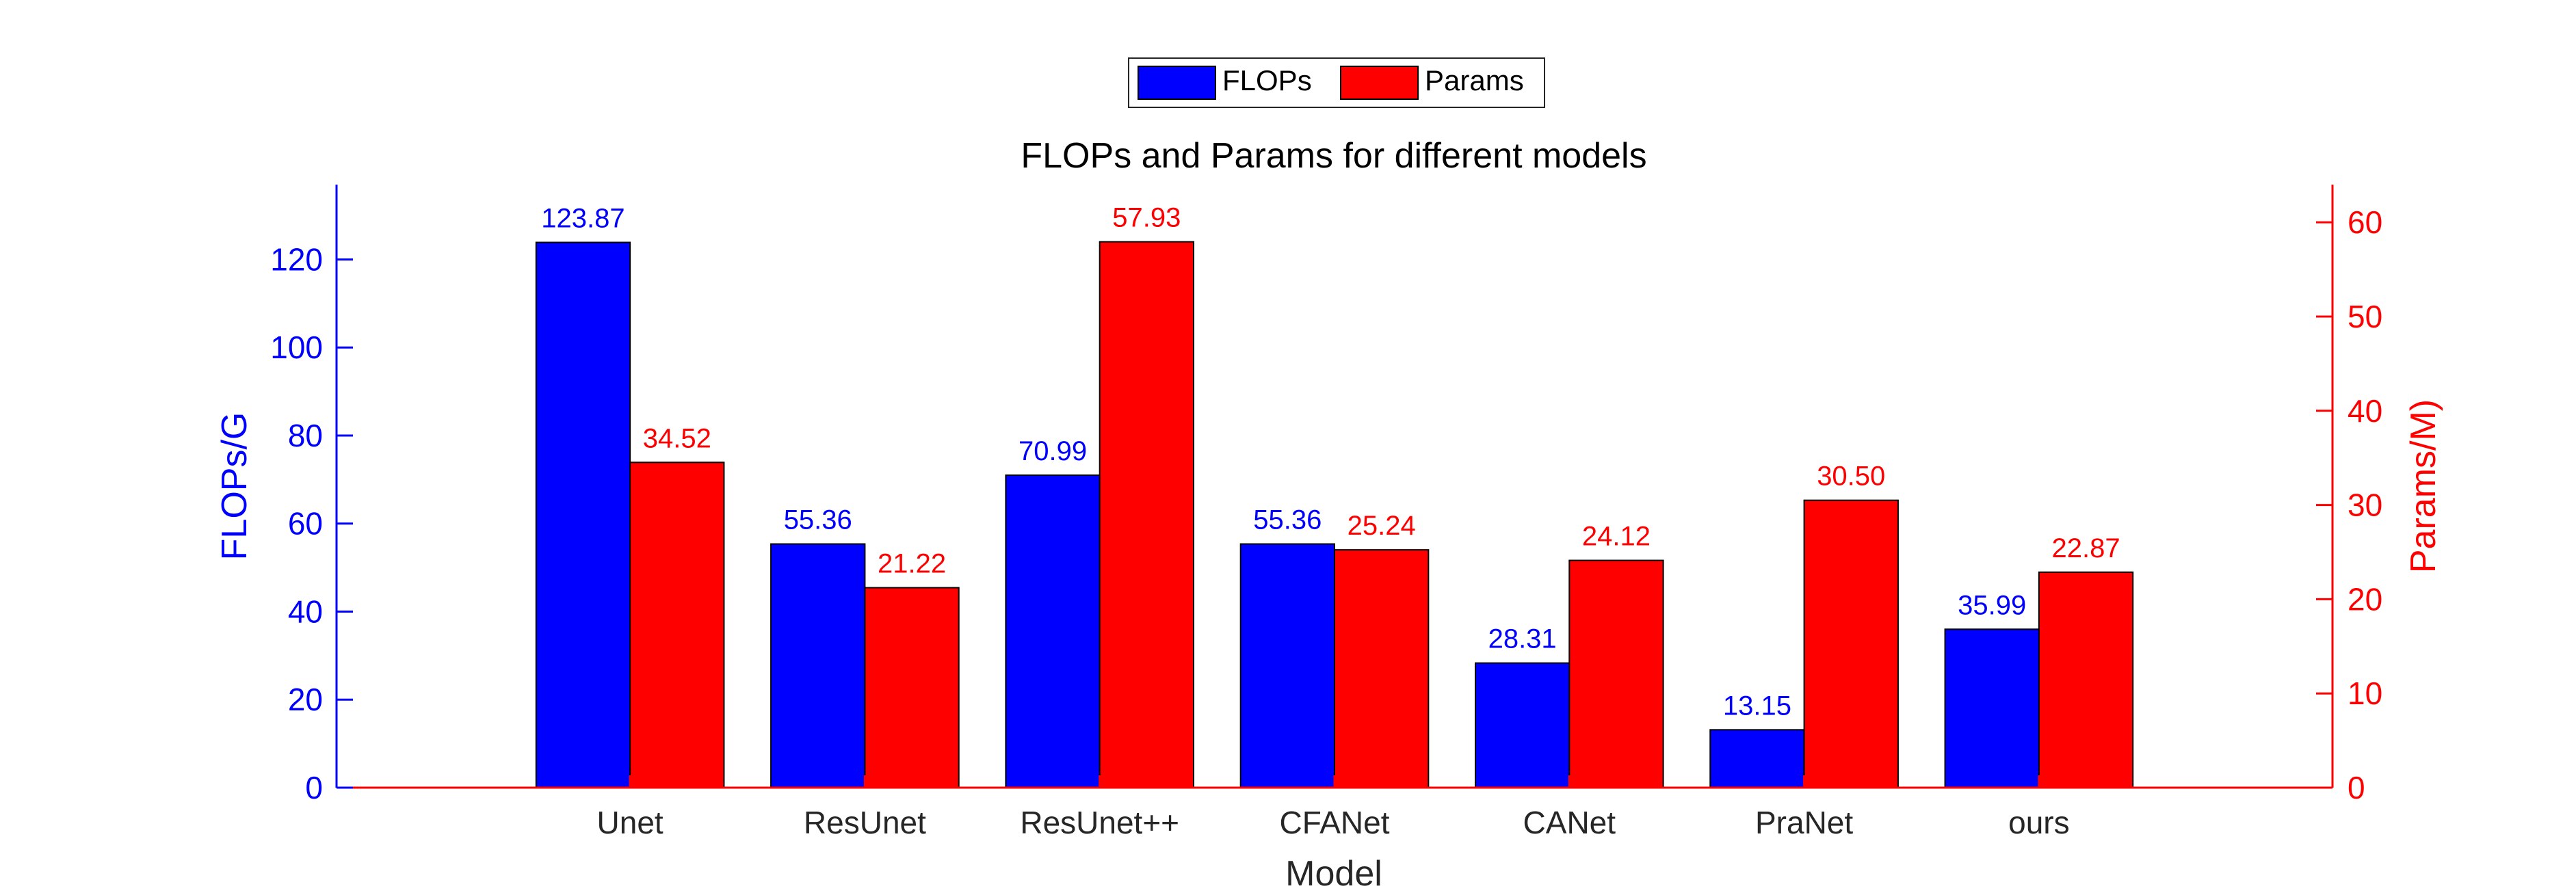 The height and width of the screenshot is (895, 2576). Describe the element at coordinates (583, 514) in the screenshot. I see `bar-flops-unet` at that location.